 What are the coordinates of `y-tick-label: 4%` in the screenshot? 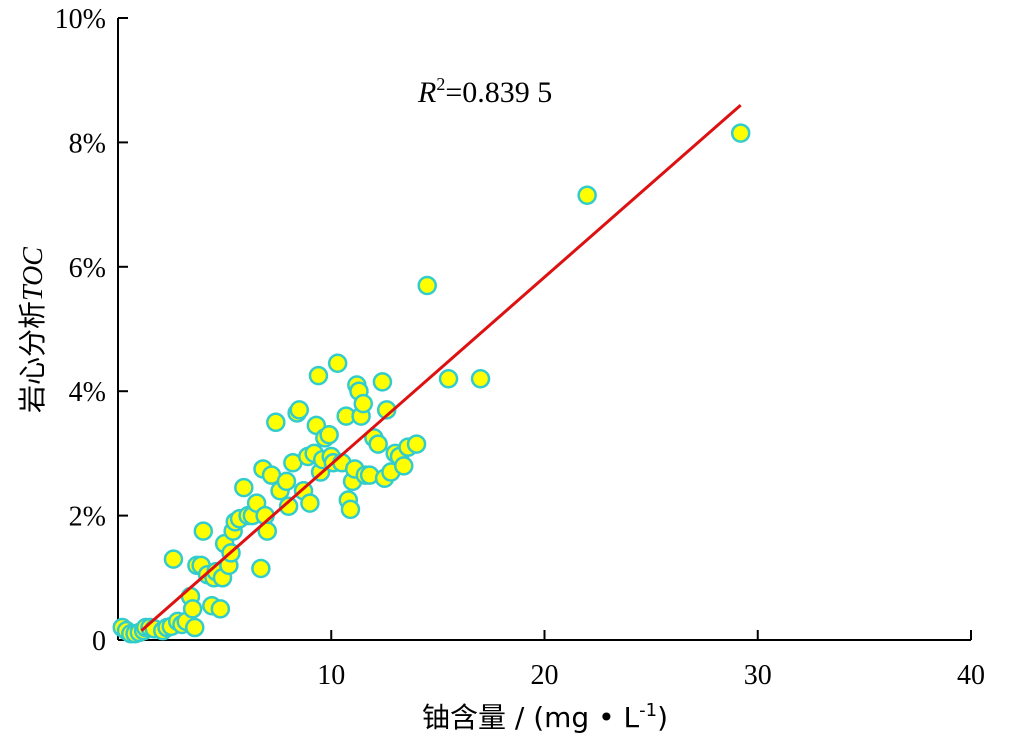 It's located at (87, 392).